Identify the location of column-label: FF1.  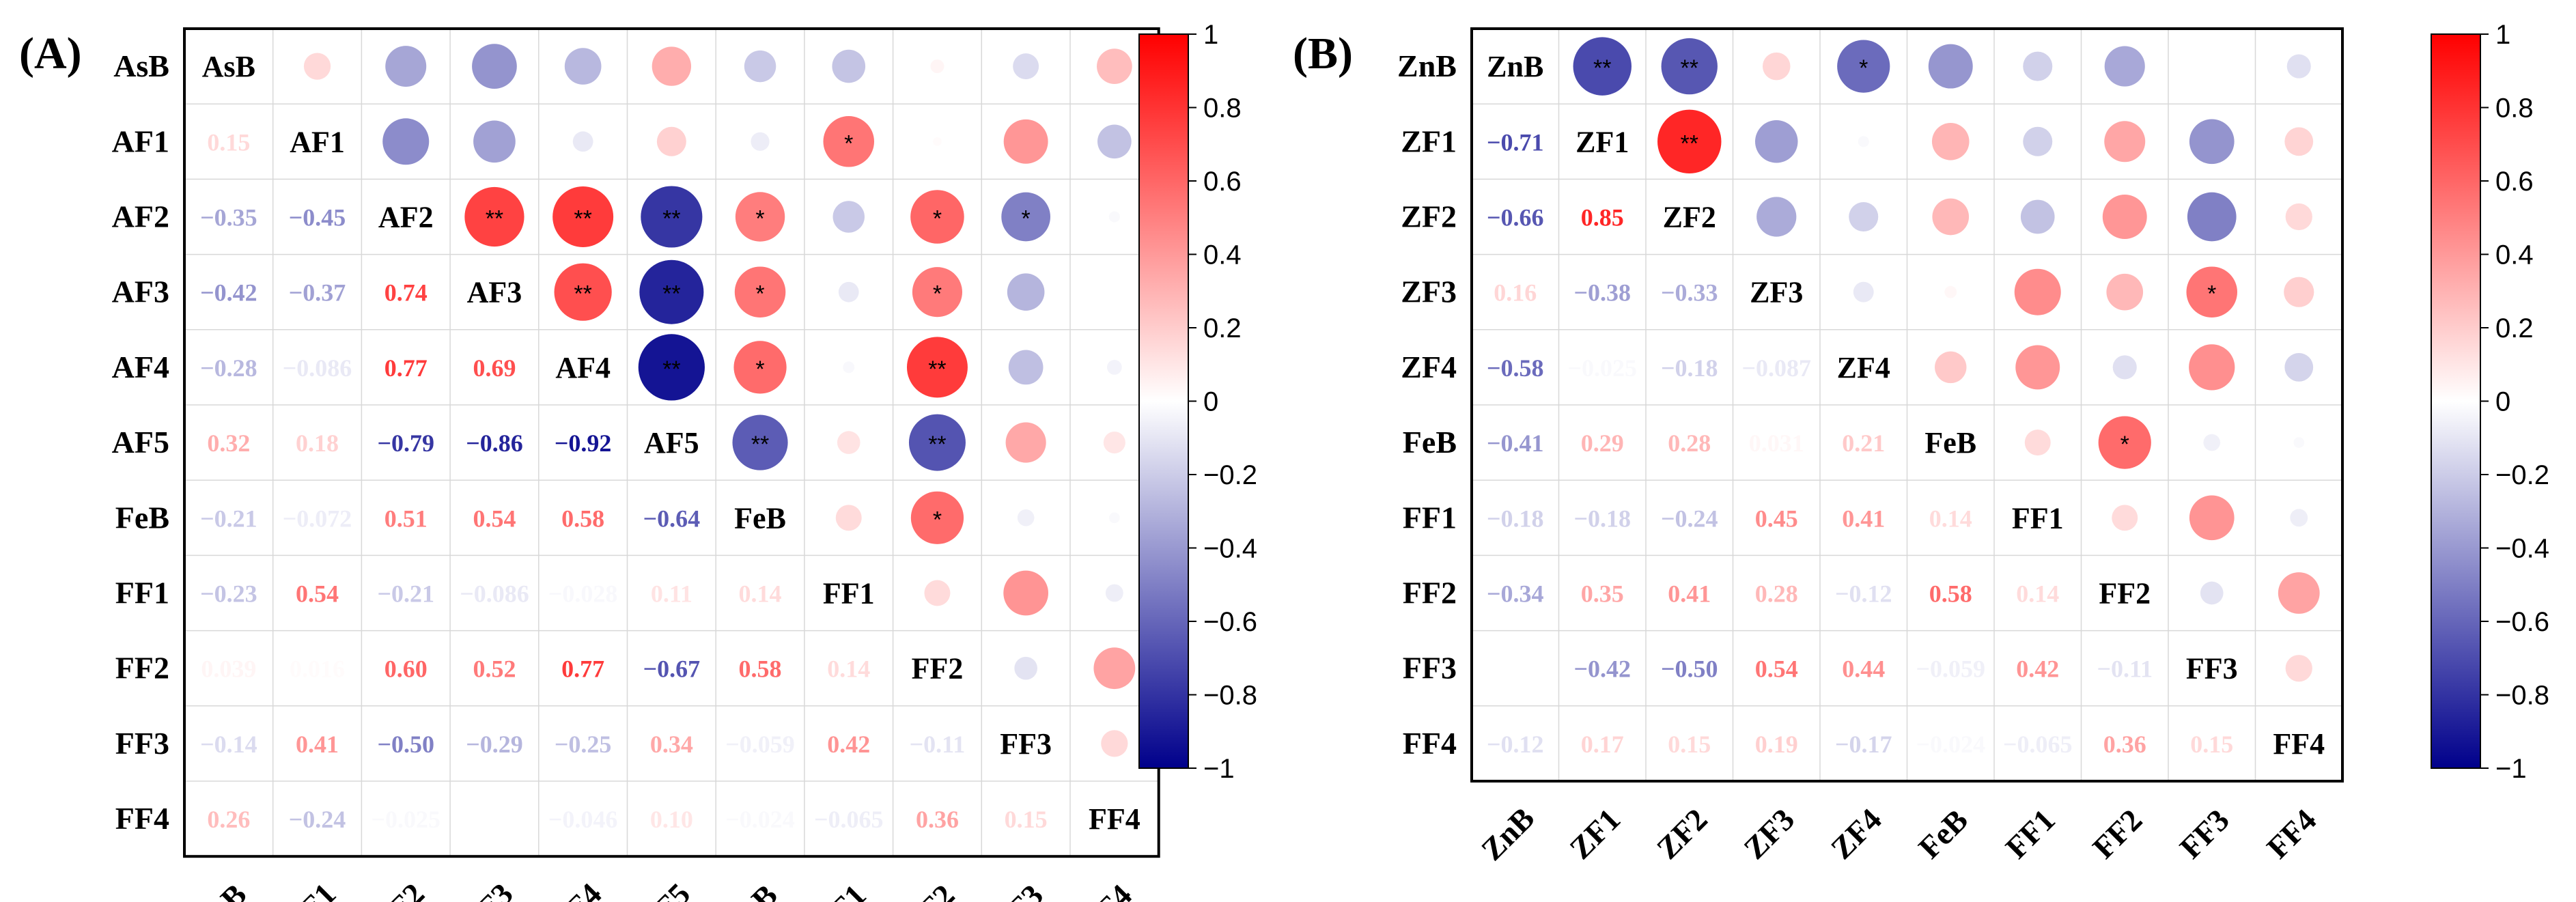
(841, 890).